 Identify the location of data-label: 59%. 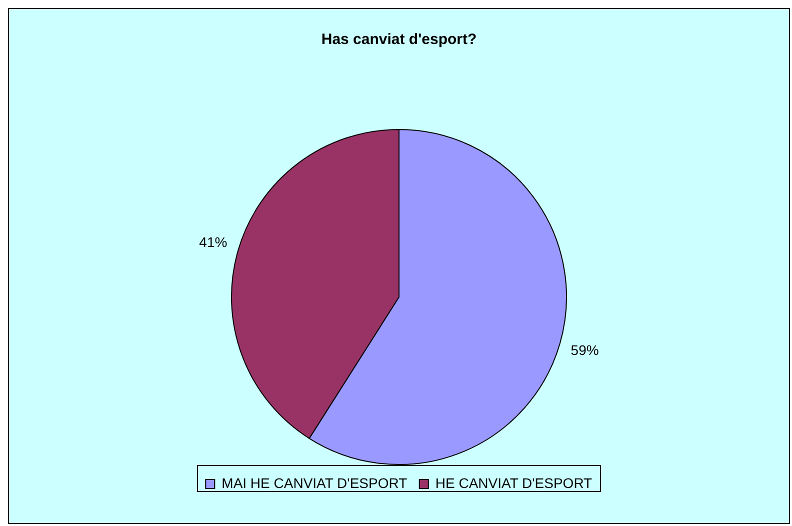
(584, 350).